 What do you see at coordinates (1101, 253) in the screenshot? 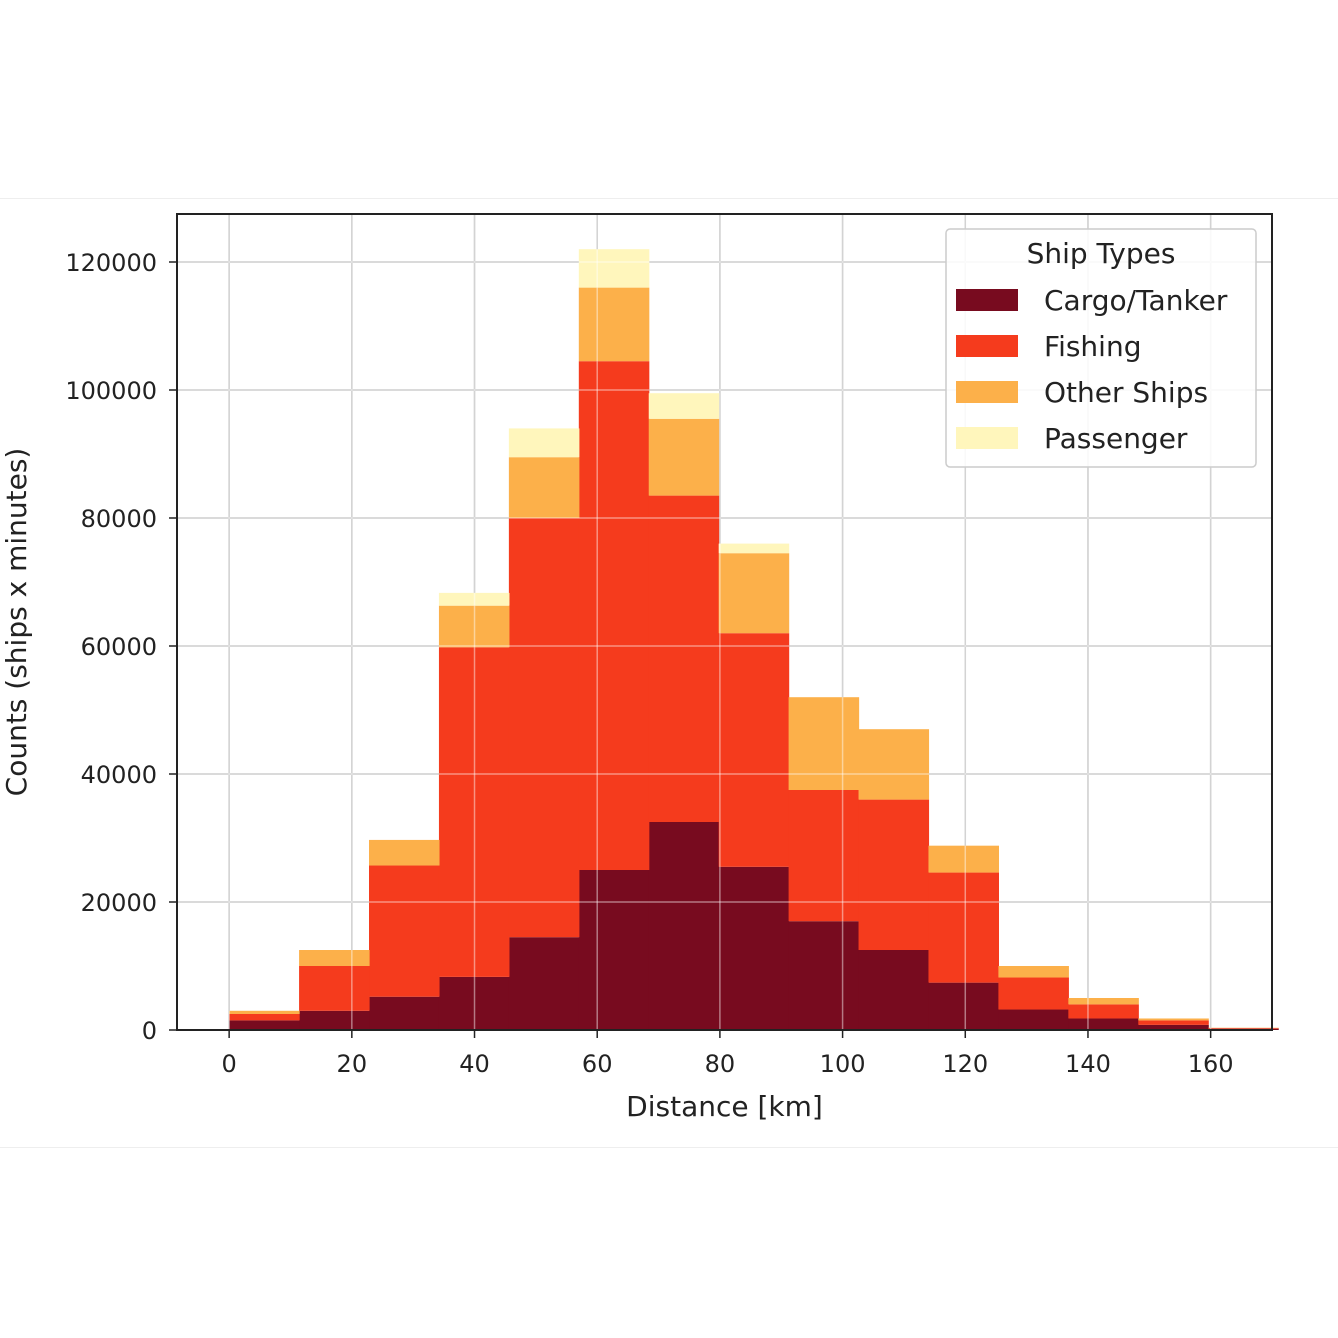
I see `legend-title: Ship Types` at bounding box center [1101, 253].